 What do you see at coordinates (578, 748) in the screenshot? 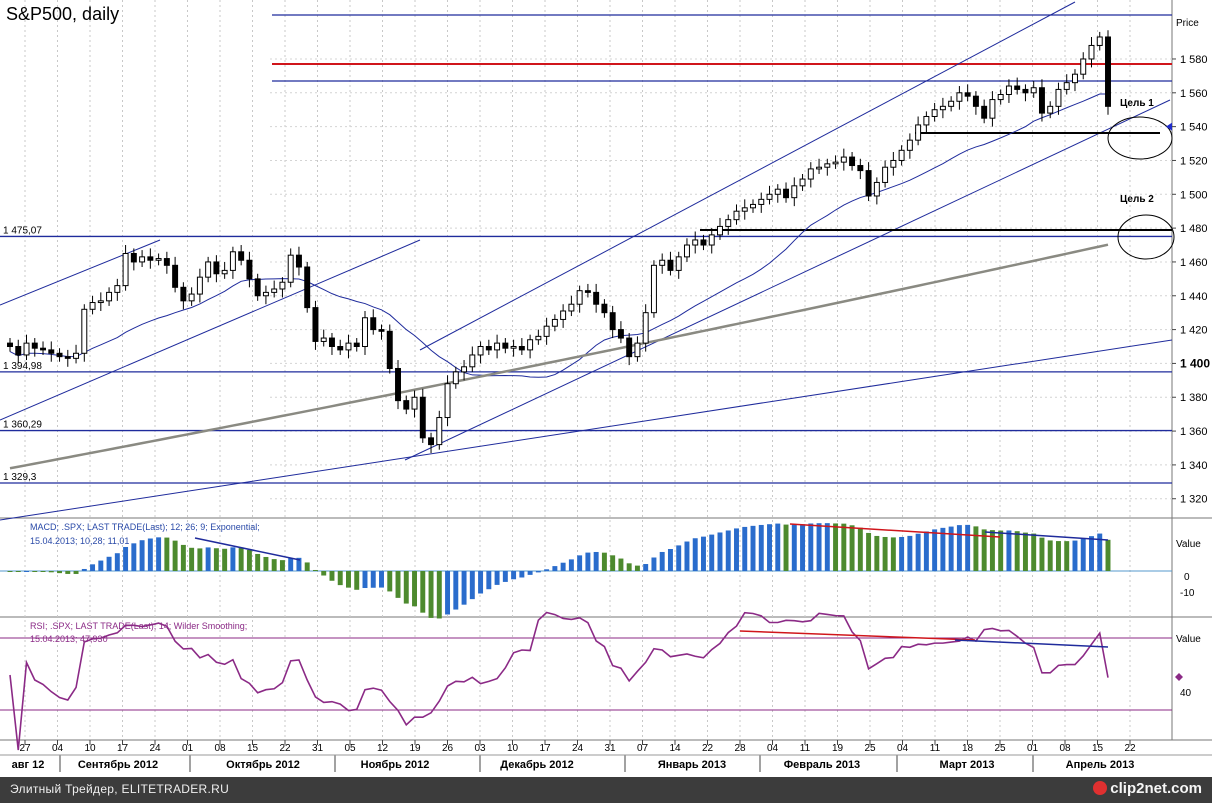
I see `x-tick-label: 24` at bounding box center [578, 748].